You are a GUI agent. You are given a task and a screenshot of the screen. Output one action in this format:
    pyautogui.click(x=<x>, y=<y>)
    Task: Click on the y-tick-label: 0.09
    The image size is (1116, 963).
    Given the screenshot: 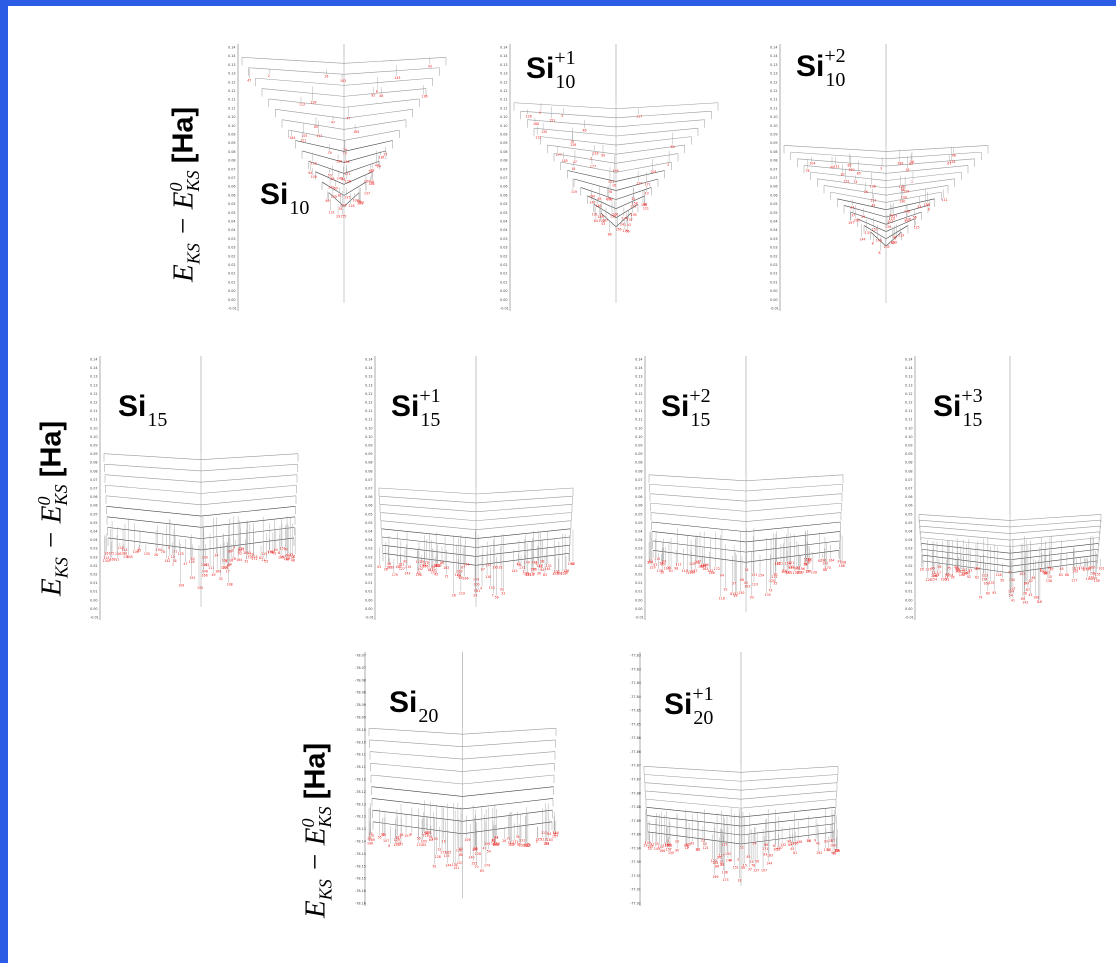 What is the action you would take?
    pyautogui.click(x=639, y=454)
    